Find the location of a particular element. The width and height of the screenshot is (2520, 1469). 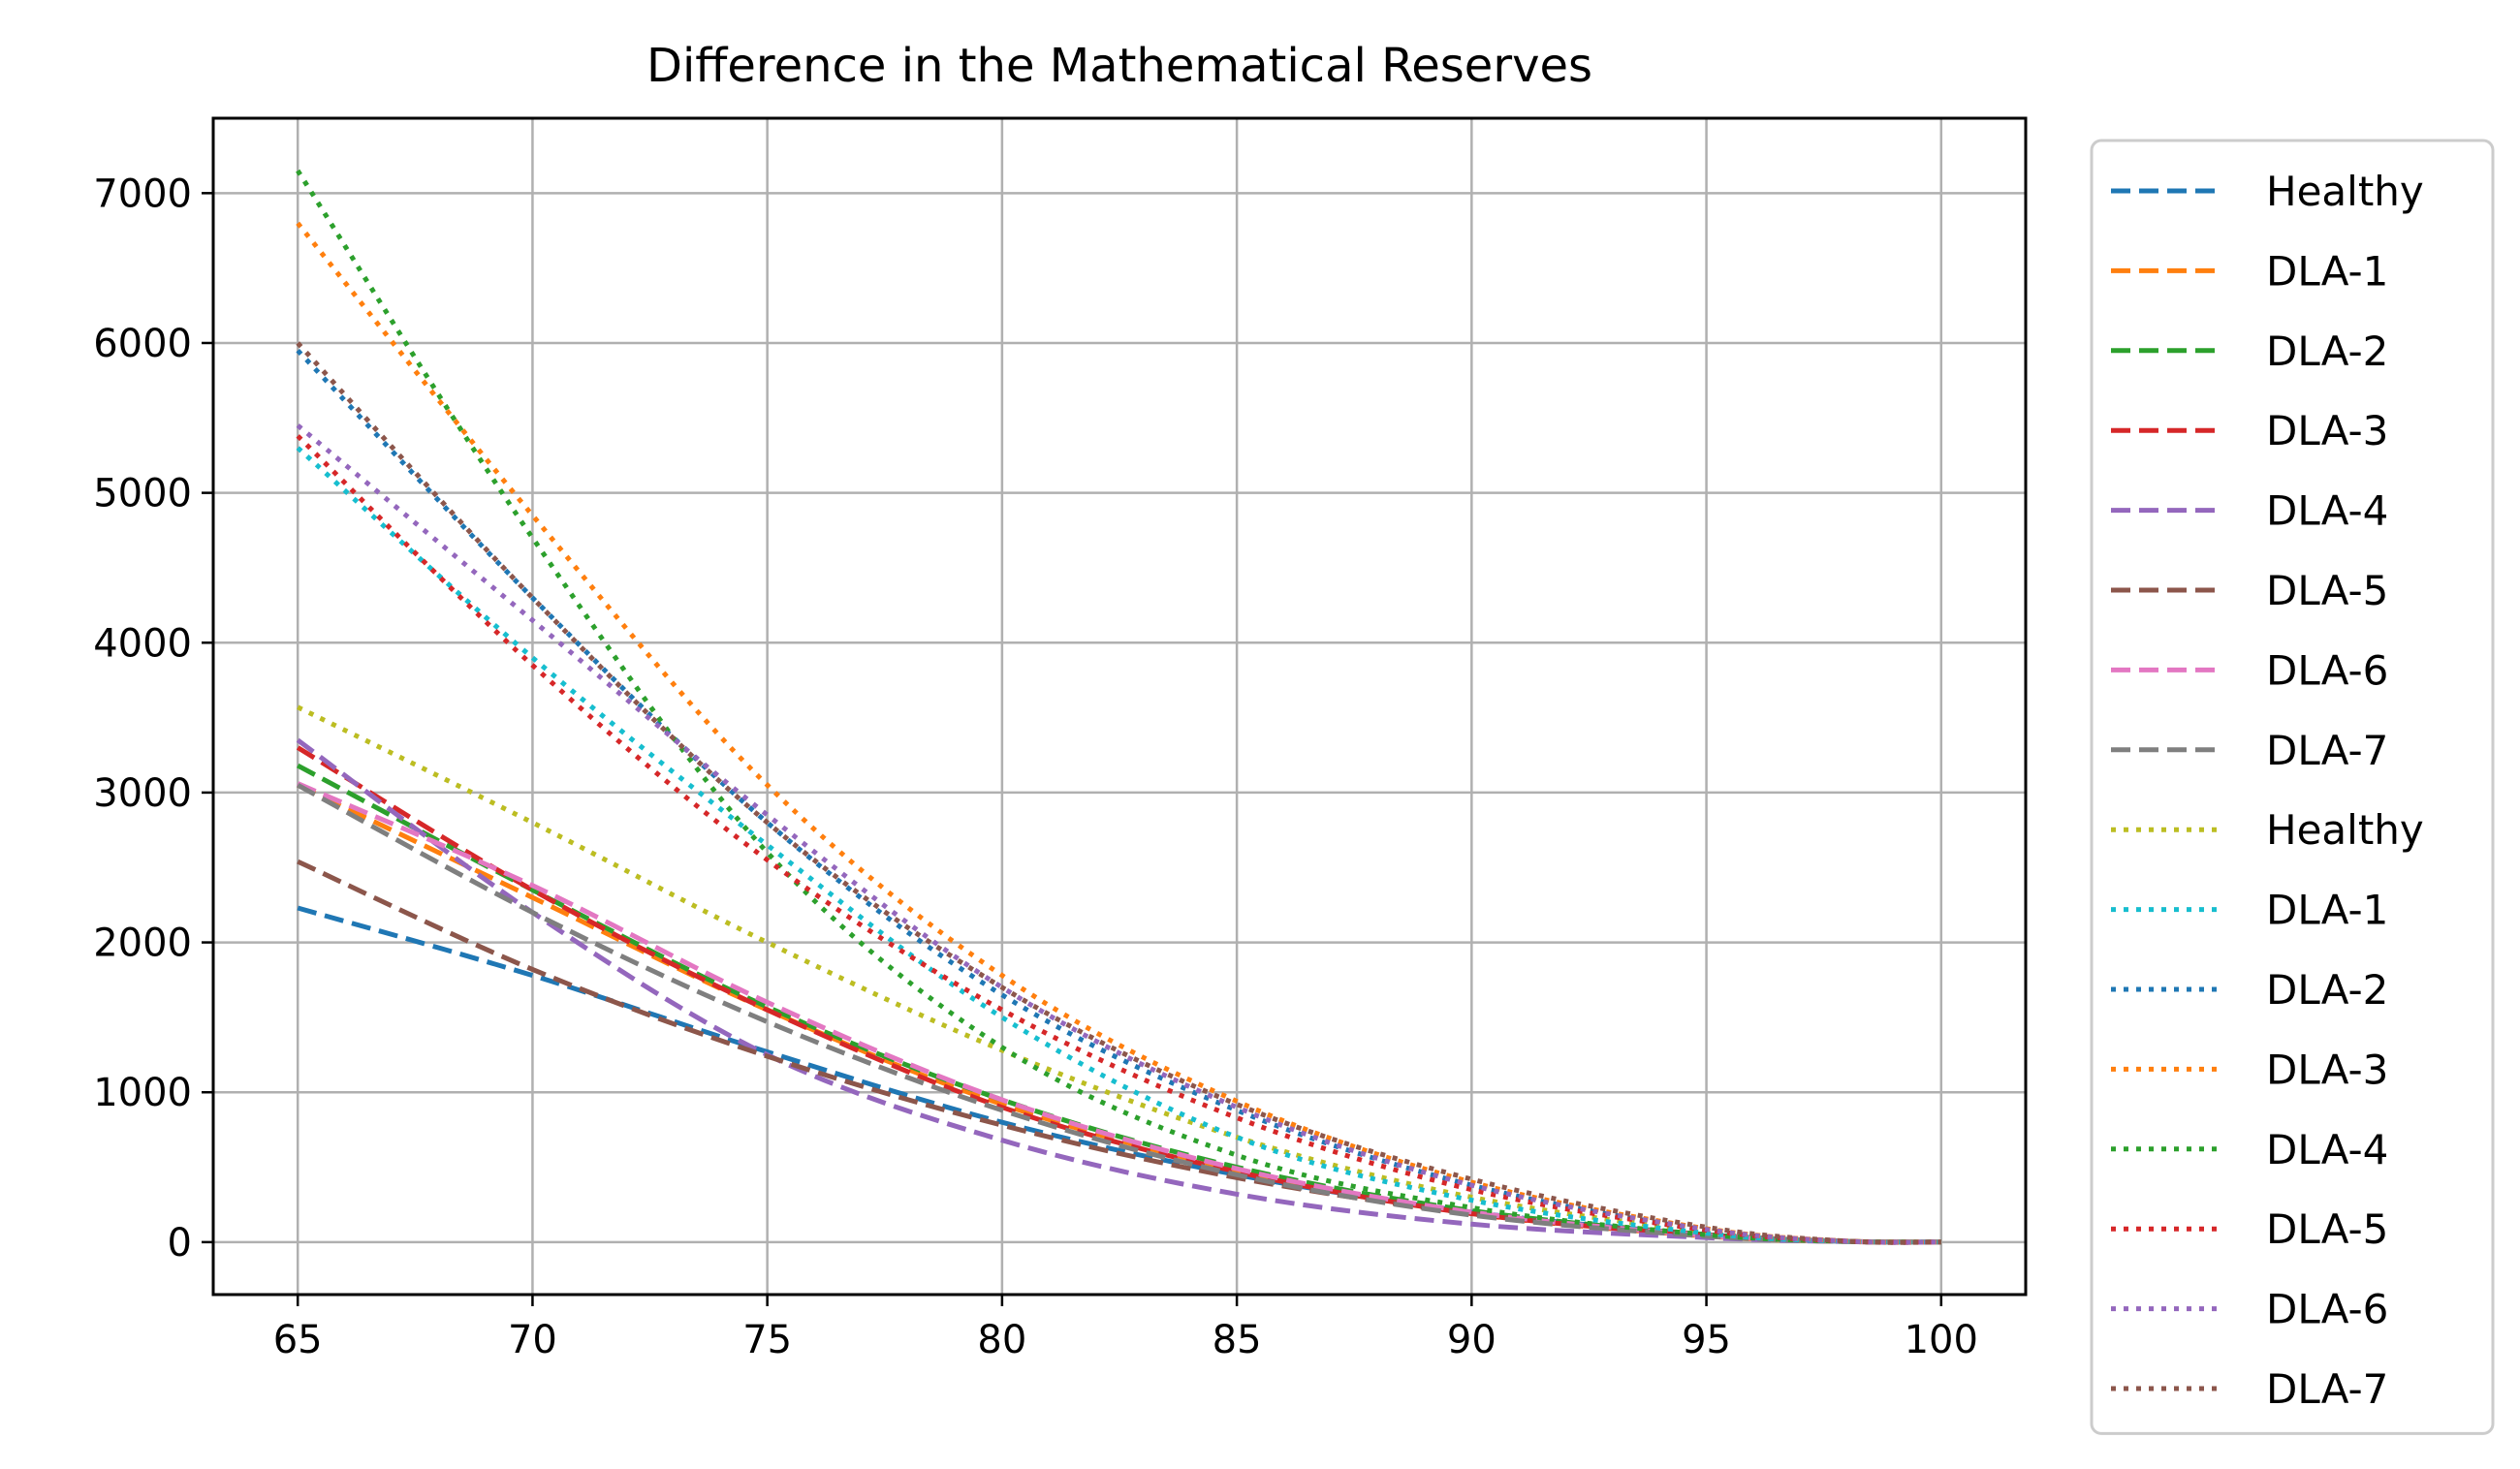

chart-title: Difference in the Mathematical Reserves is located at coordinates (1119, 66).